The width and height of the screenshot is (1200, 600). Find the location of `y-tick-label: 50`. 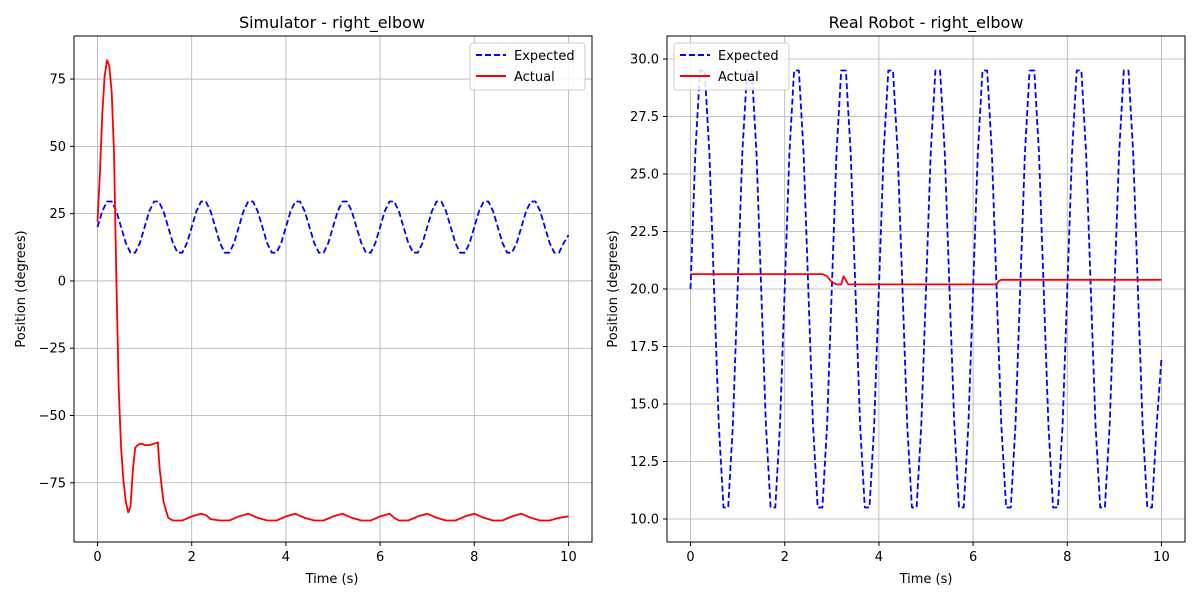

y-tick-label: 50 is located at coordinates (57, 147).